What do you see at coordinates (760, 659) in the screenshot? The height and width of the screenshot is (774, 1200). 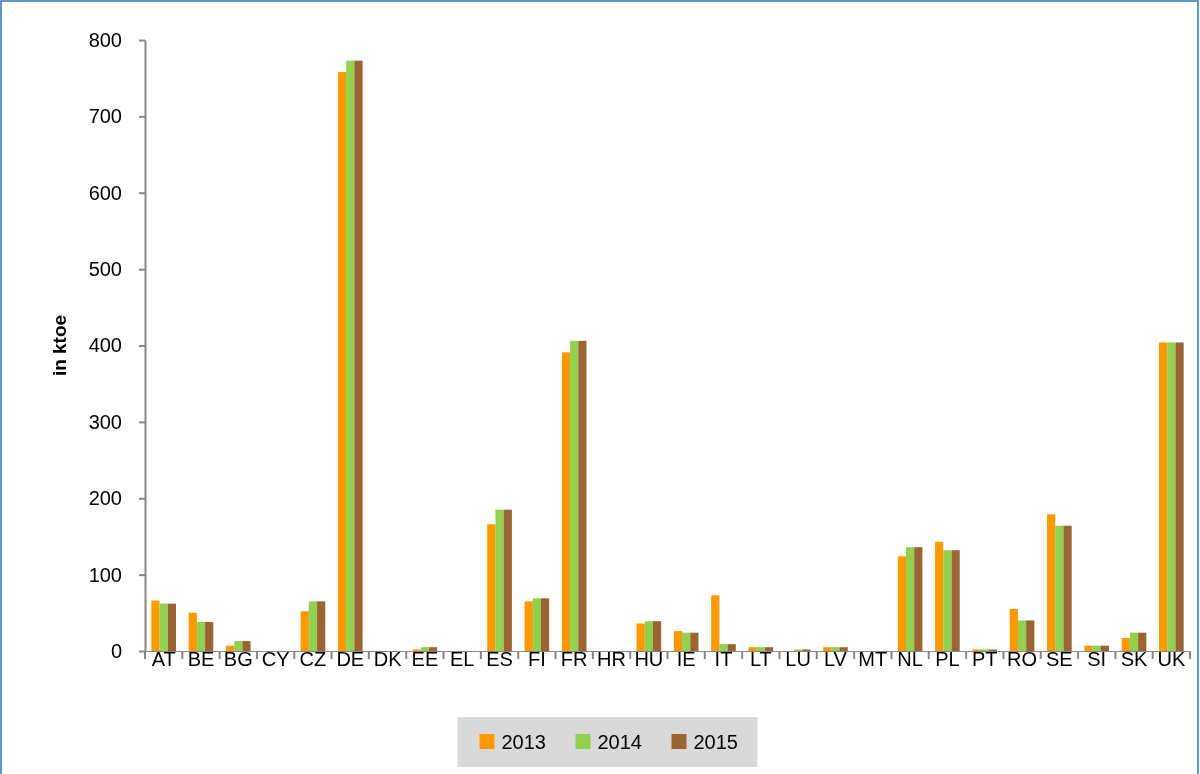 I see `x-tick-label: LT` at bounding box center [760, 659].